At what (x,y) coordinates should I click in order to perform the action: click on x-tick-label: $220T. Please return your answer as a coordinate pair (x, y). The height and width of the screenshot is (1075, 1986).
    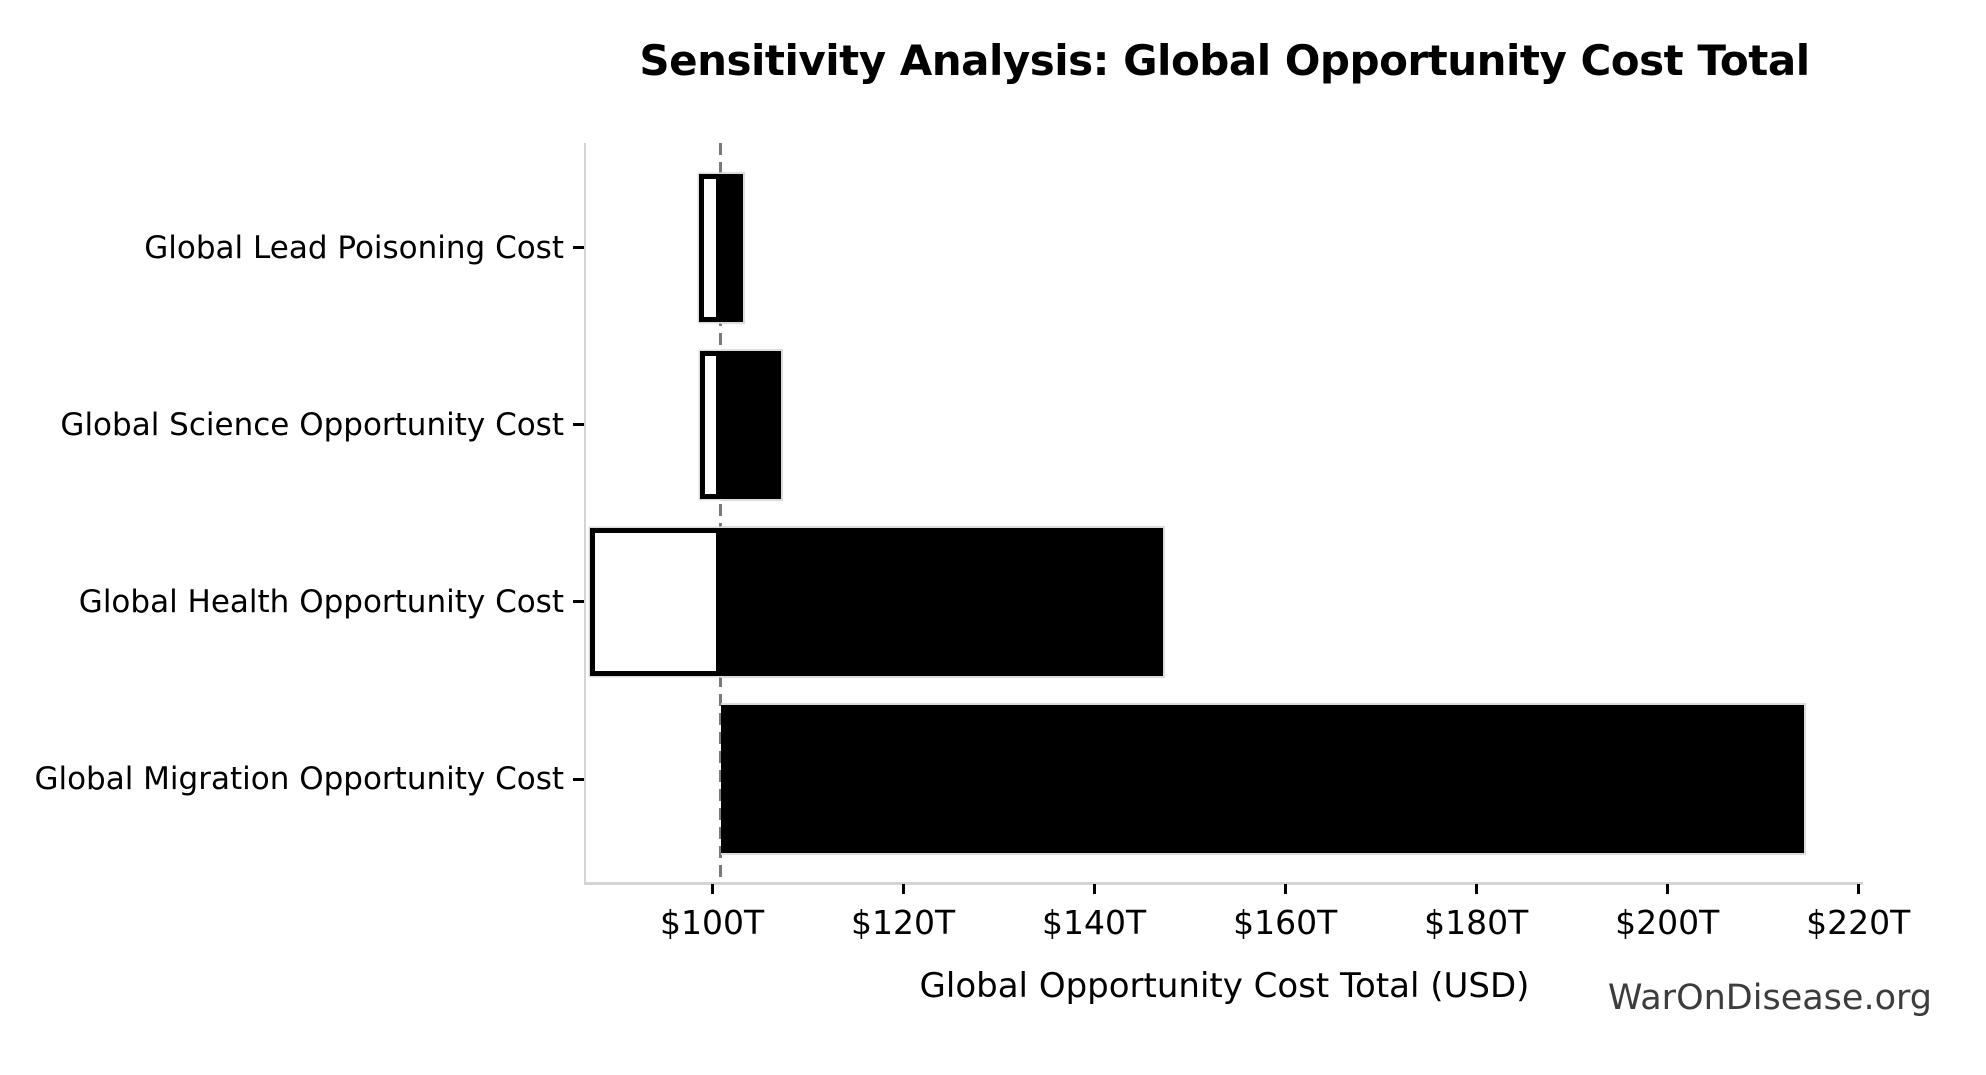
    Looking at the image, I should click on (1858, 922).